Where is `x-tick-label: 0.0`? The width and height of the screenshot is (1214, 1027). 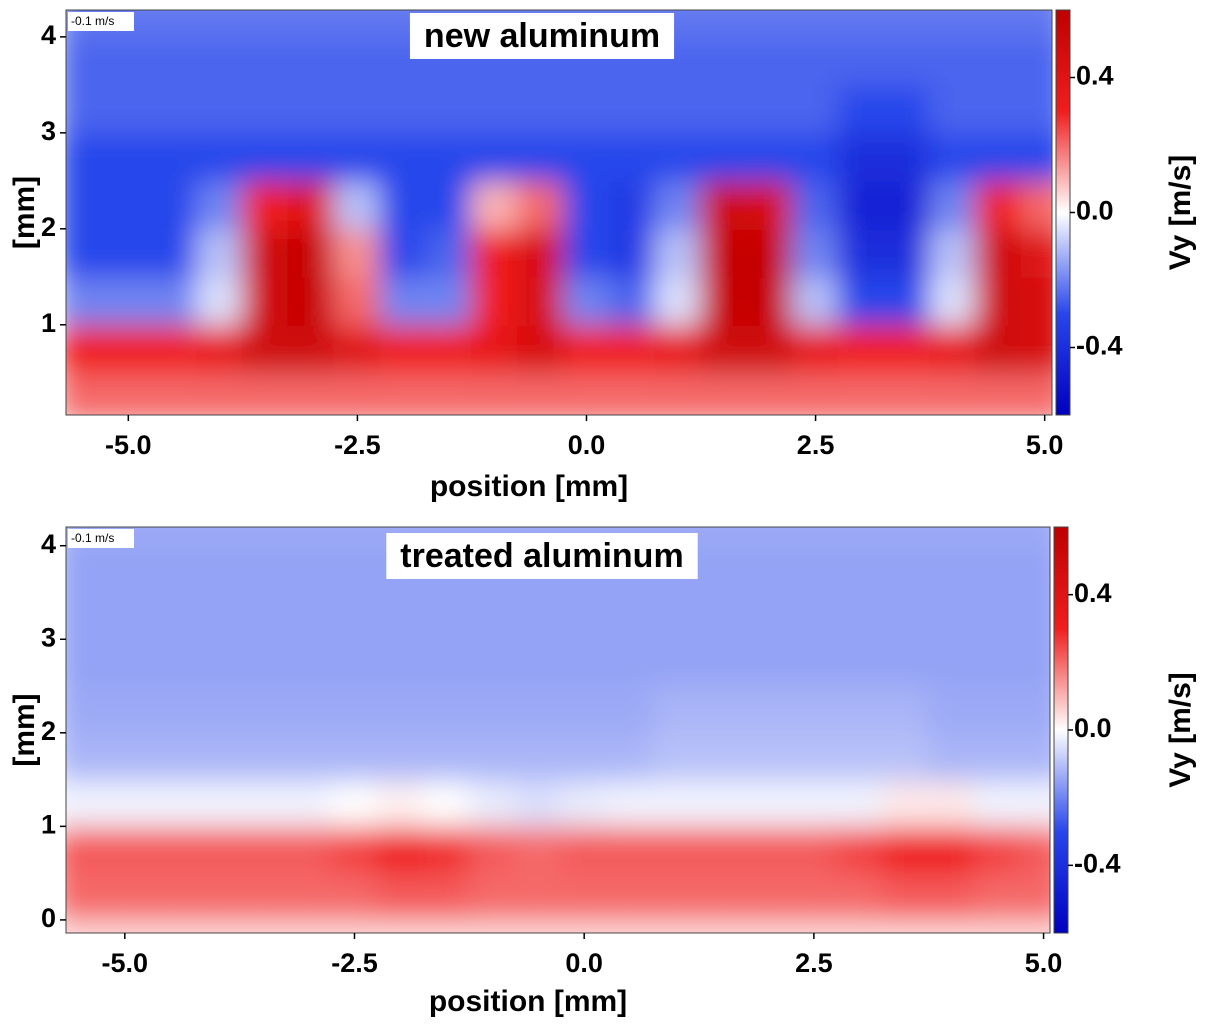 x-tick-label: 0.0 is located at coordinates (584, 963).